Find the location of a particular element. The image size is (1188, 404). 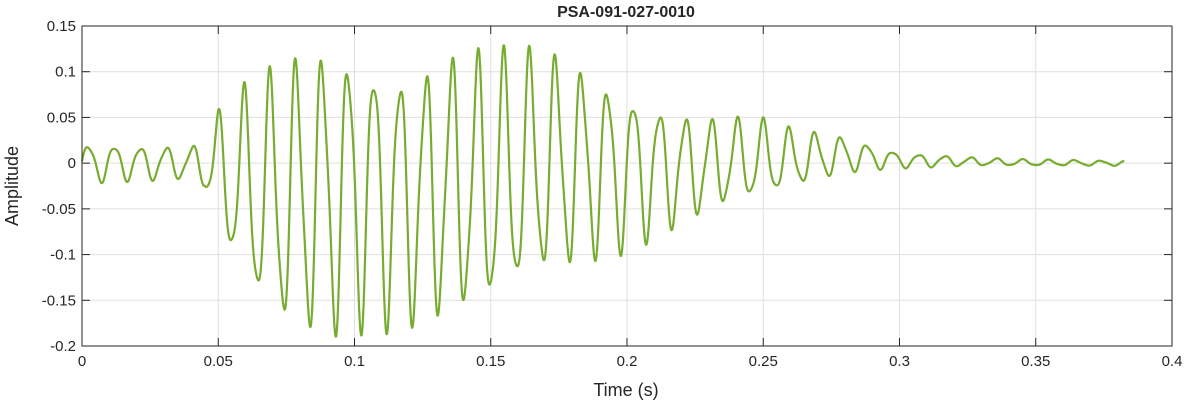

x-tick-label: 0.25 is located at coordinates (763, 361).